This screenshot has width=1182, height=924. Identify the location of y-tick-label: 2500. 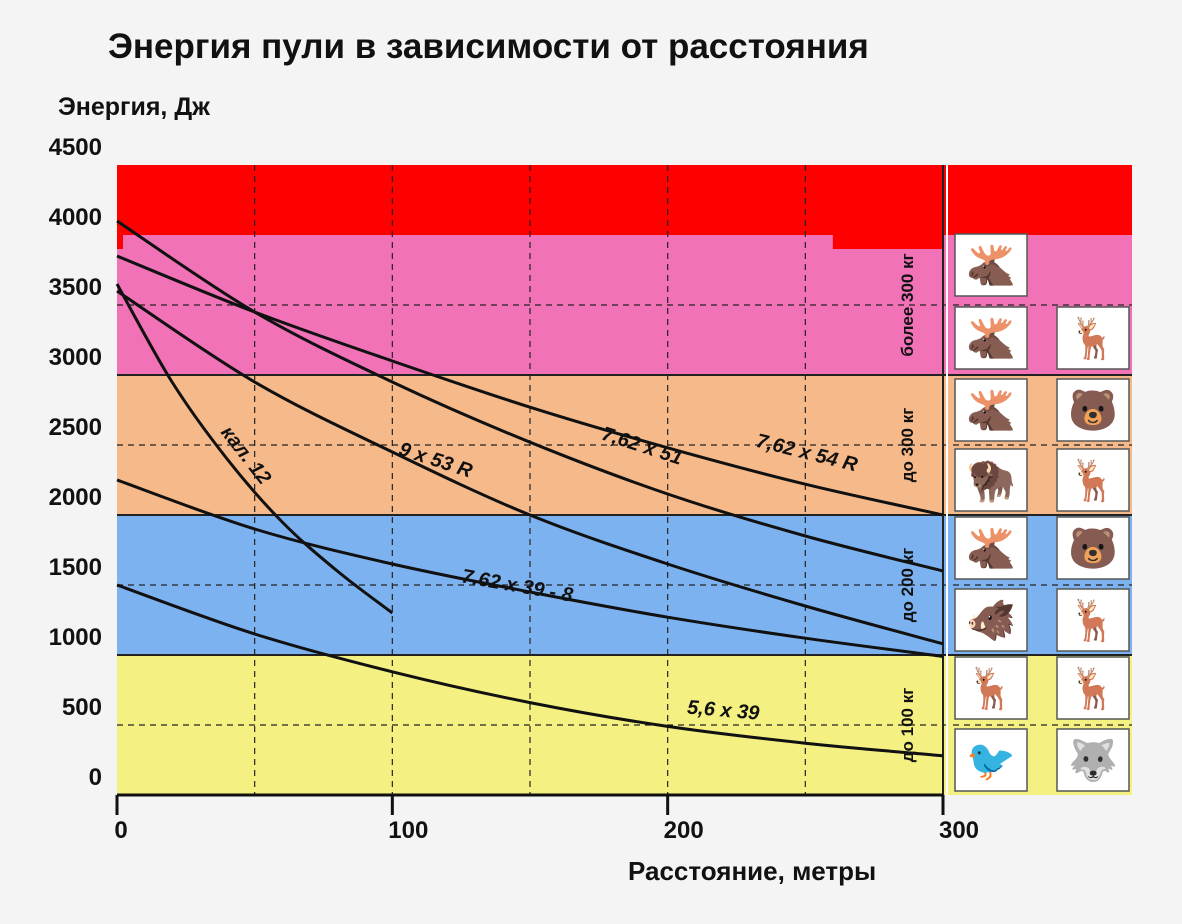
(75, 427).